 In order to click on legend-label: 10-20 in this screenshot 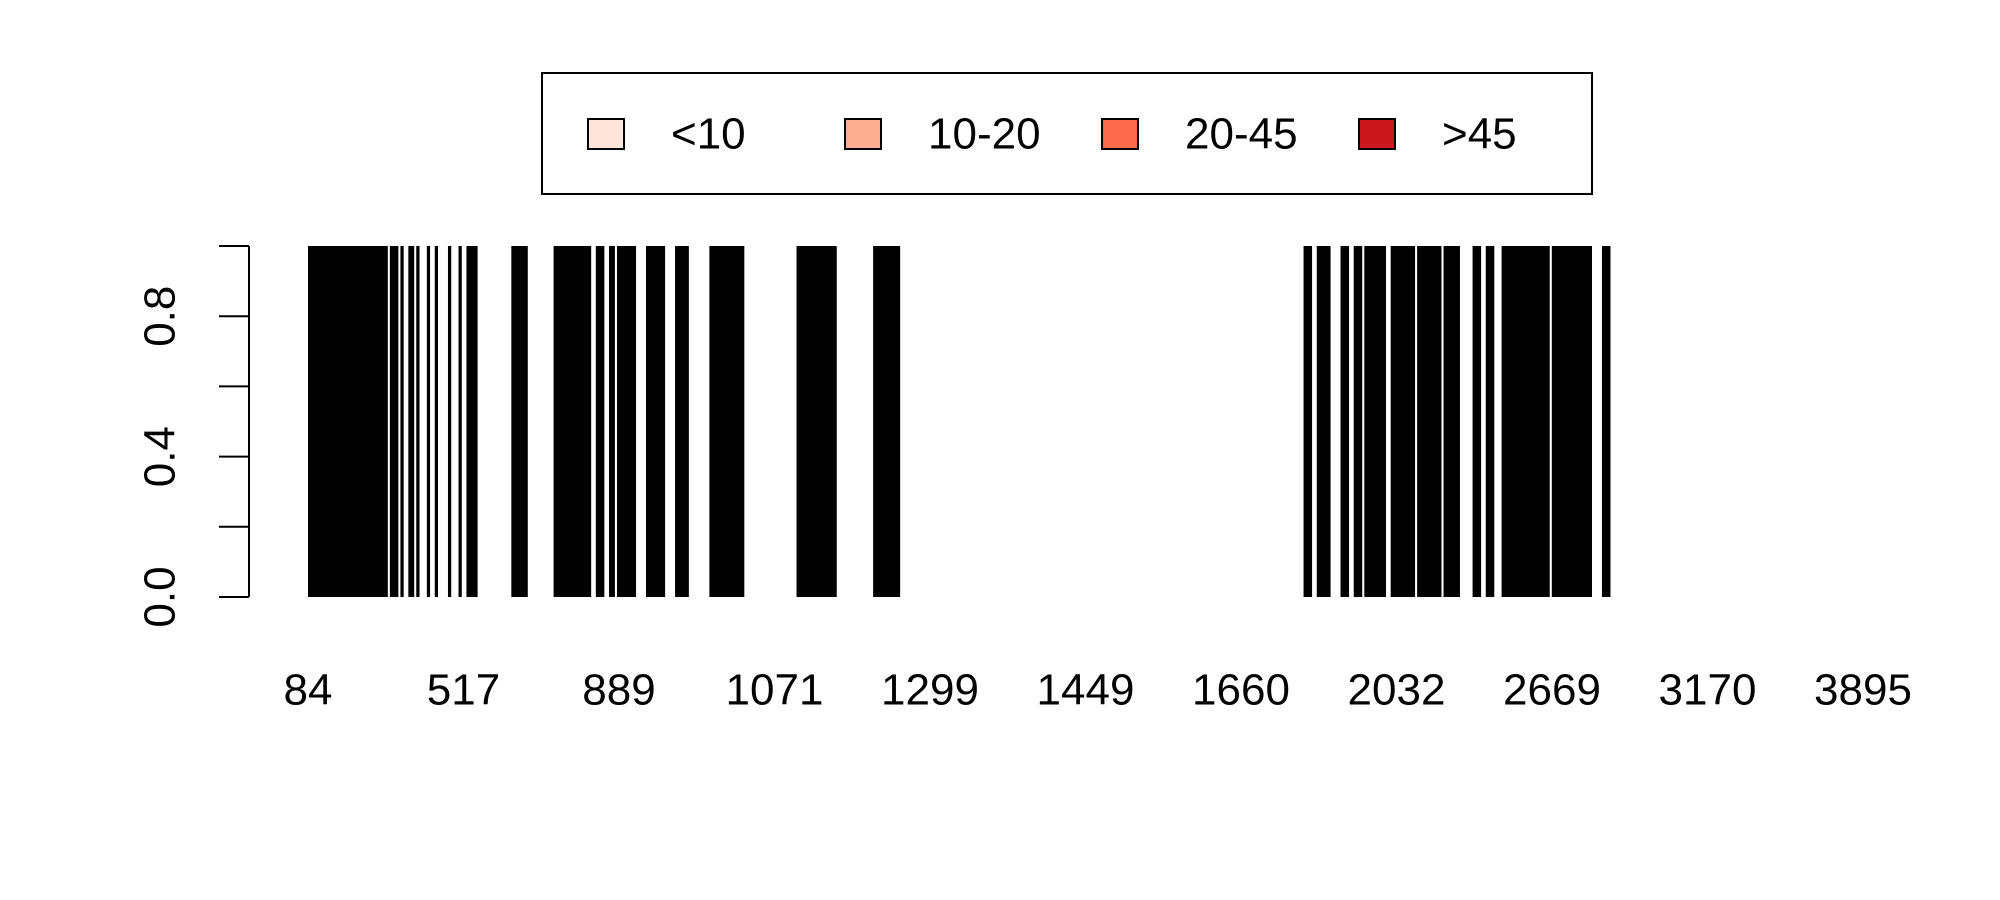, I will do `click(984, 134)`.